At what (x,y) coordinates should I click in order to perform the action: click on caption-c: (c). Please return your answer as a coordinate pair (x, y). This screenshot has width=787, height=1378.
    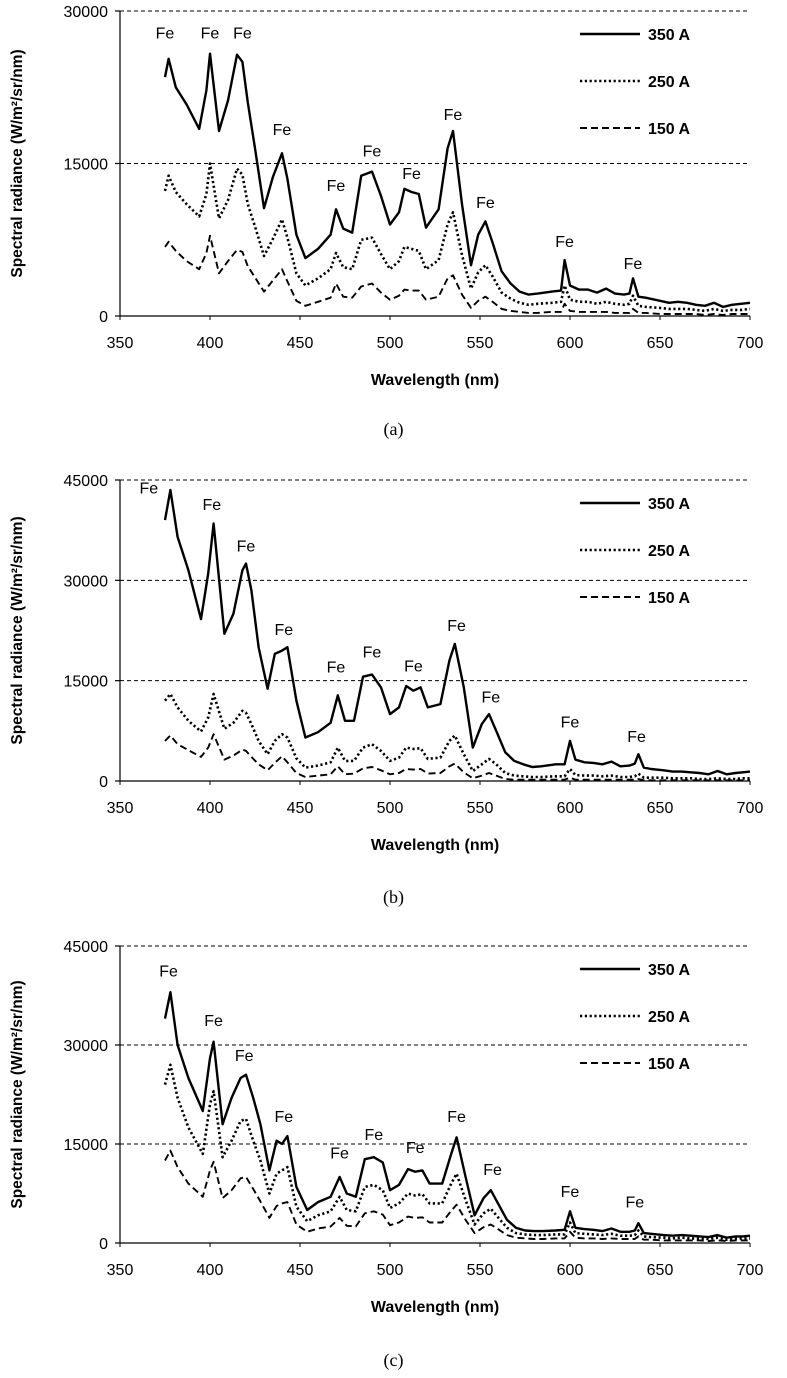
    Looking at the image, I should click on (393, 1360).